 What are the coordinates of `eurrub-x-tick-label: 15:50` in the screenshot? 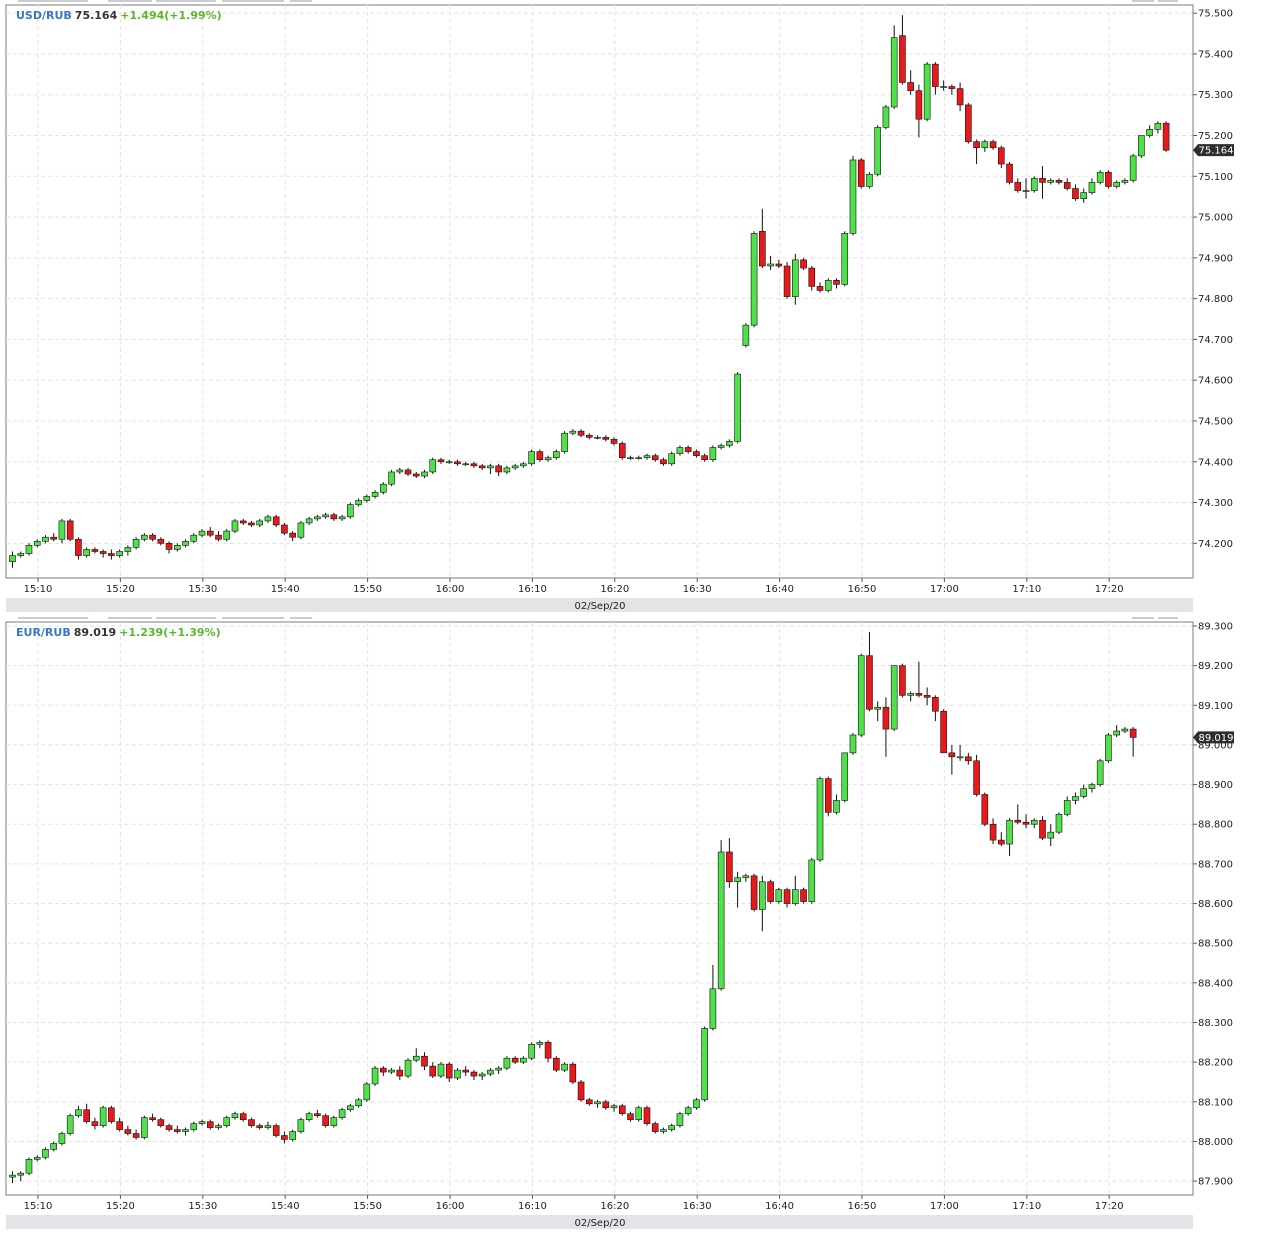 It's located at (367, 1206).